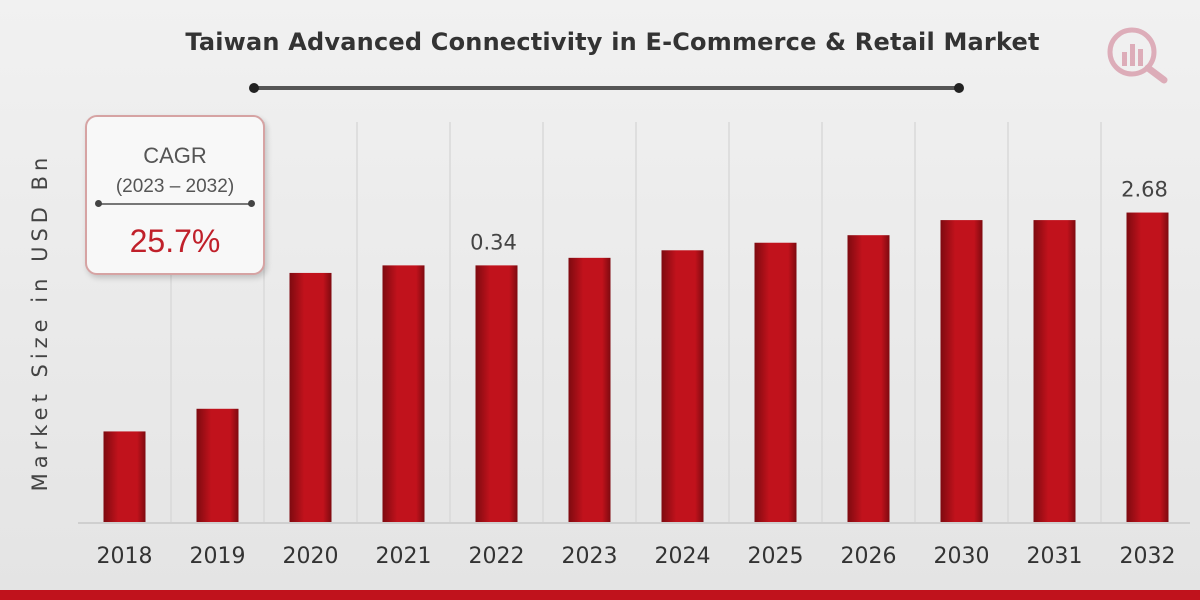  What do you see at coordinates (682, 386) in the screenshot?
I see `bar-2024` at bounding box center [682, 386].